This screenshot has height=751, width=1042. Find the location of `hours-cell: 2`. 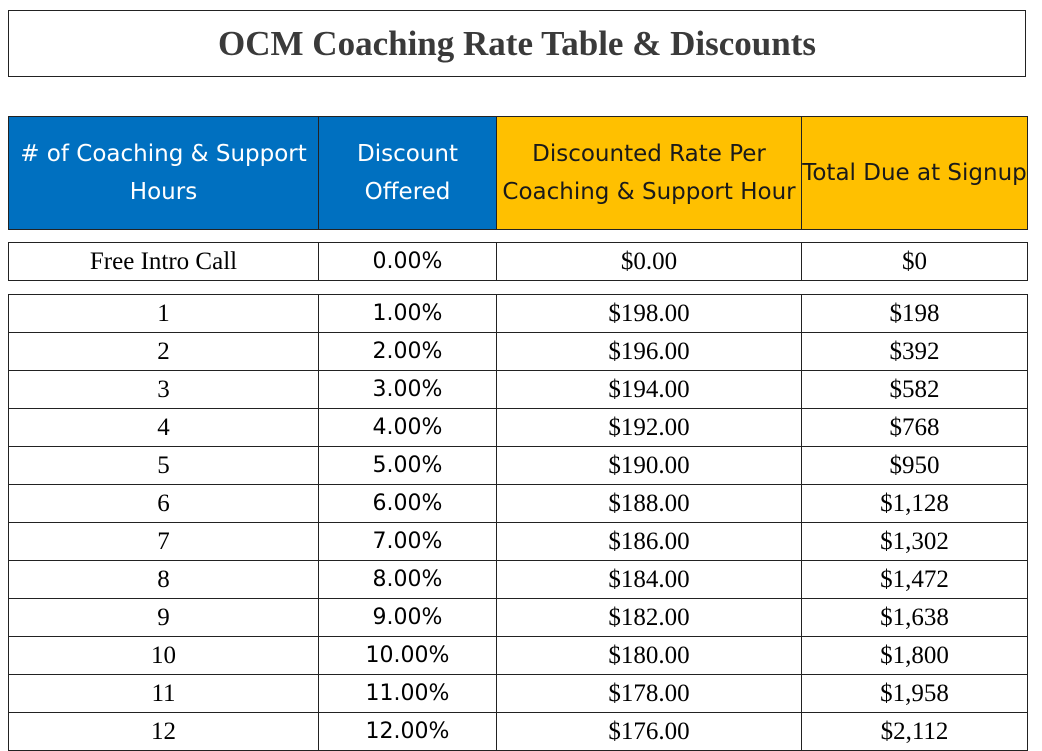

hours-cell: 2 is located at coordinates (163, 351).